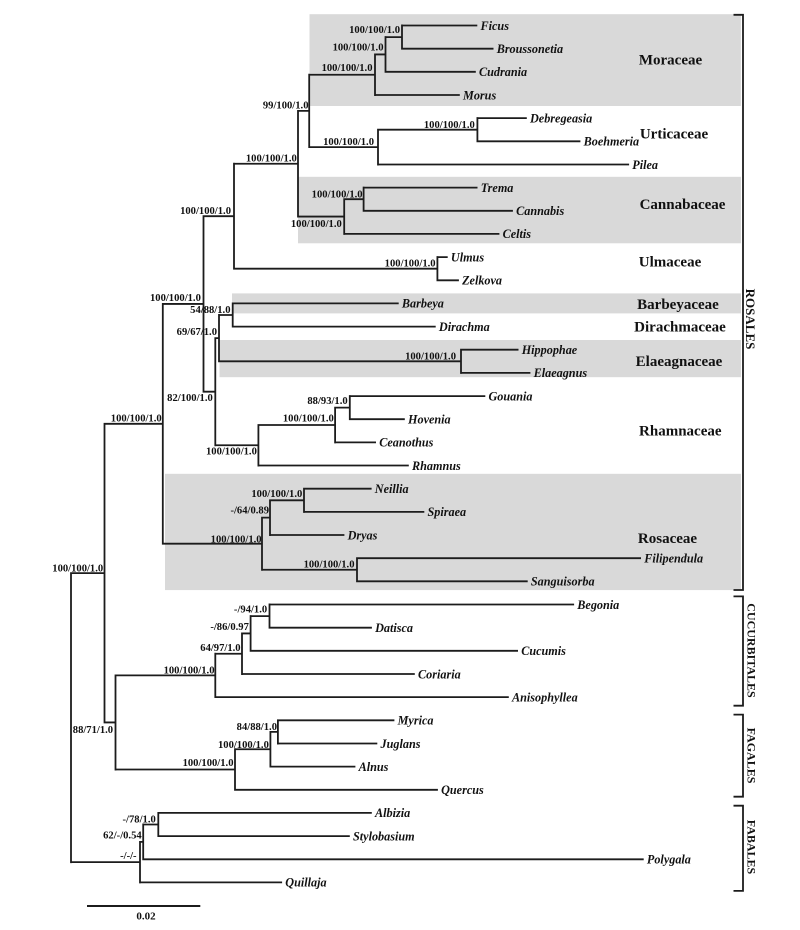  Describe the element at coordinates (286, 105) in the screenshot. I see `svg-text: 99/100/1.0` at that location.